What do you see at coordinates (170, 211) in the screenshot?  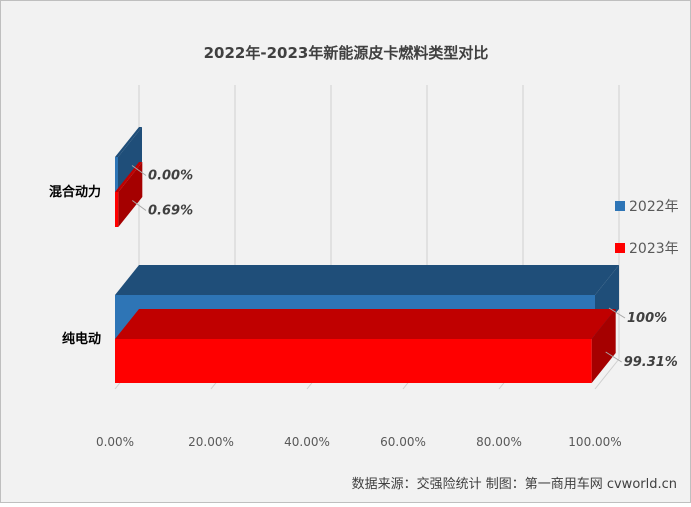 I see `data-label: 0.69%` at bounding box center [170, 211].